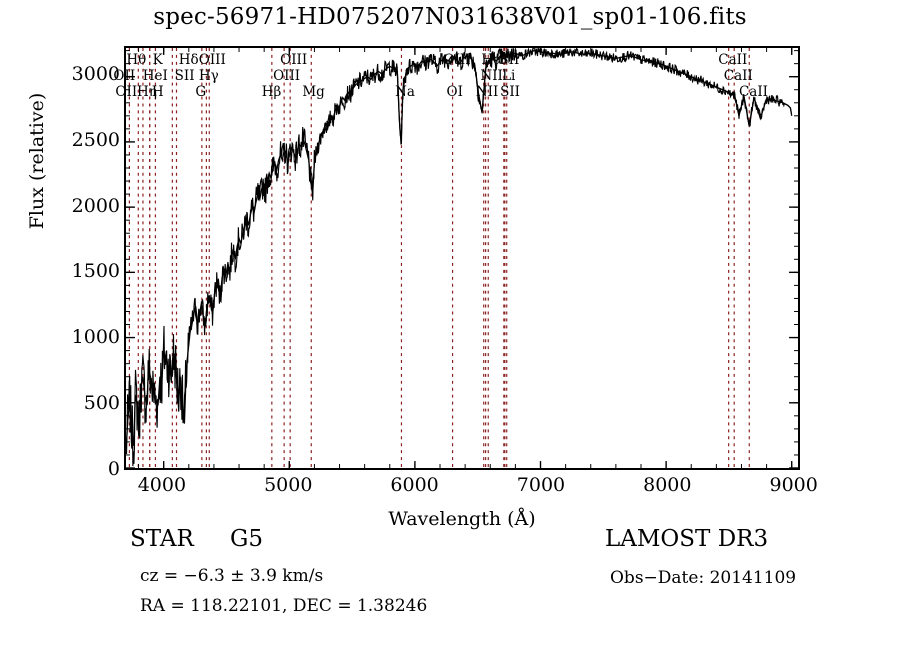  I want to click on spectral-line-label: Na, so click(405, 92).